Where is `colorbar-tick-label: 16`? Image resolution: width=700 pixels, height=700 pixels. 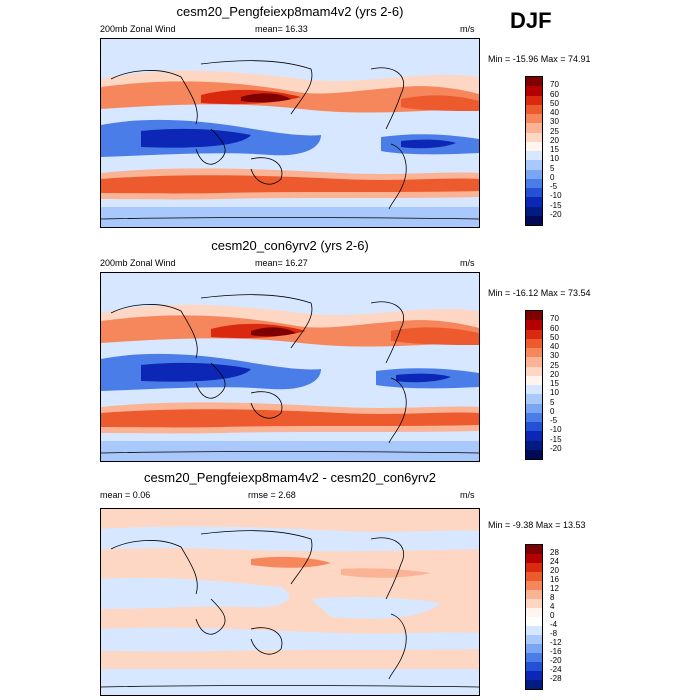
colorbar-tick-label: 16 is located at coordinates (554, 579).